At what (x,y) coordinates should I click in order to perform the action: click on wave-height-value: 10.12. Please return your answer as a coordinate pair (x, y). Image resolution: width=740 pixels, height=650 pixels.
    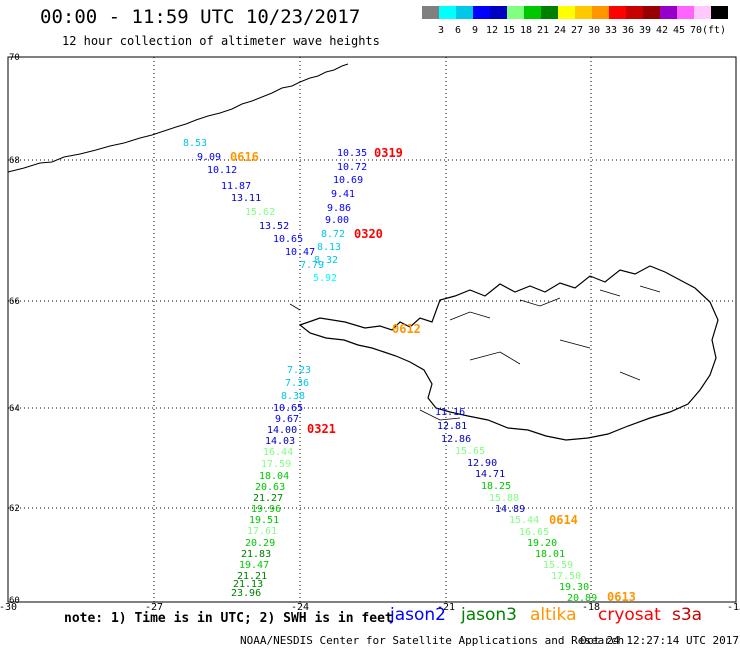
    Looking at the image, I should click on (222, 170).